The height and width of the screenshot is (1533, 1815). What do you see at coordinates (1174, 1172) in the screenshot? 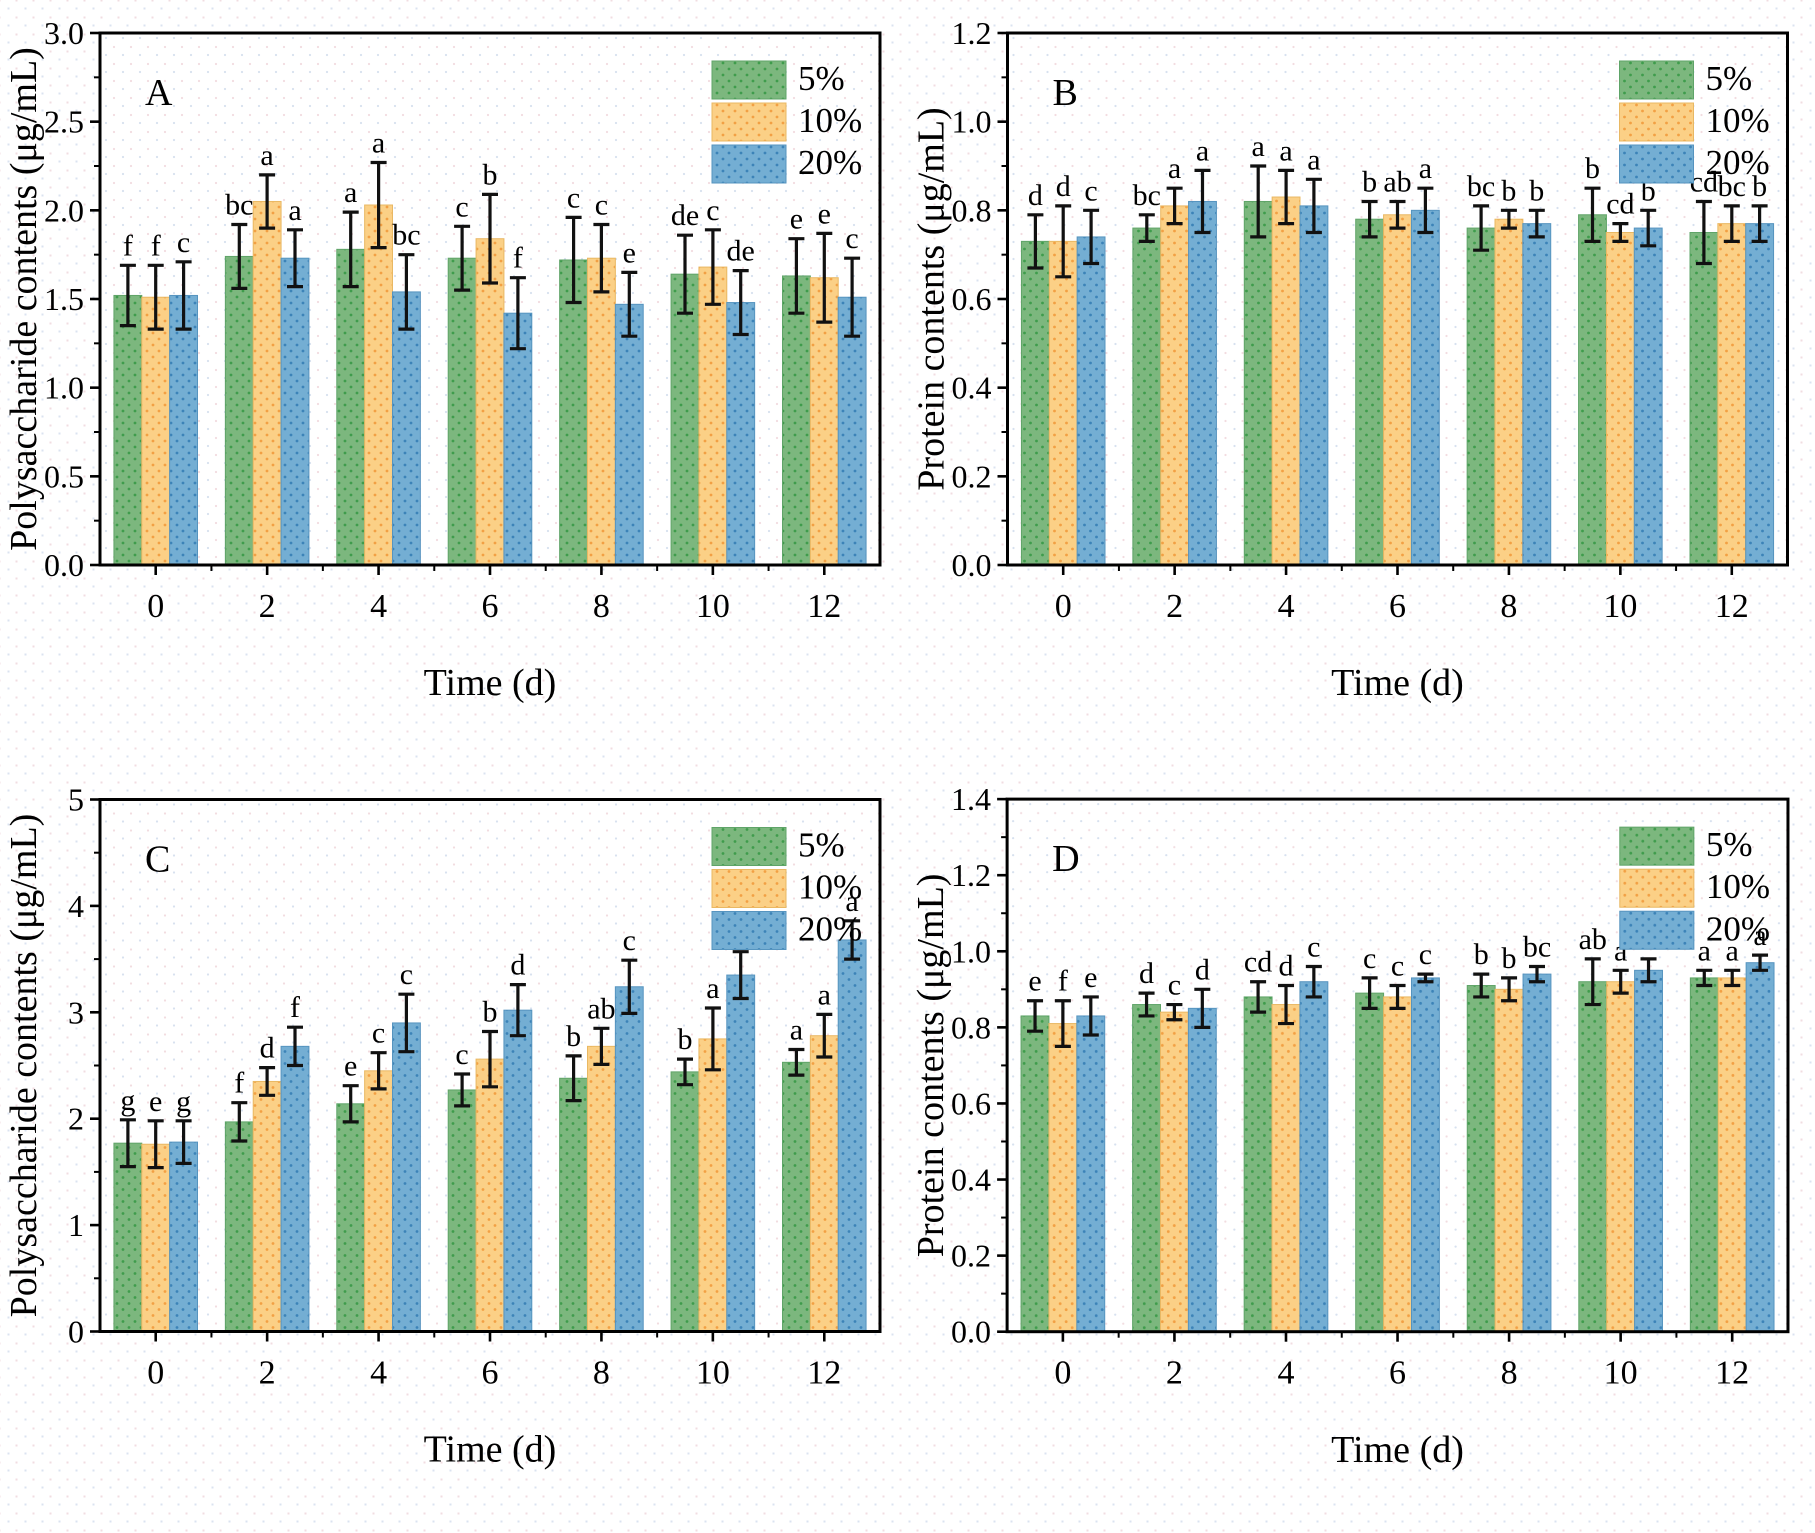
I see `bar-10pct-day2` at bounding box center [1174, 1172].